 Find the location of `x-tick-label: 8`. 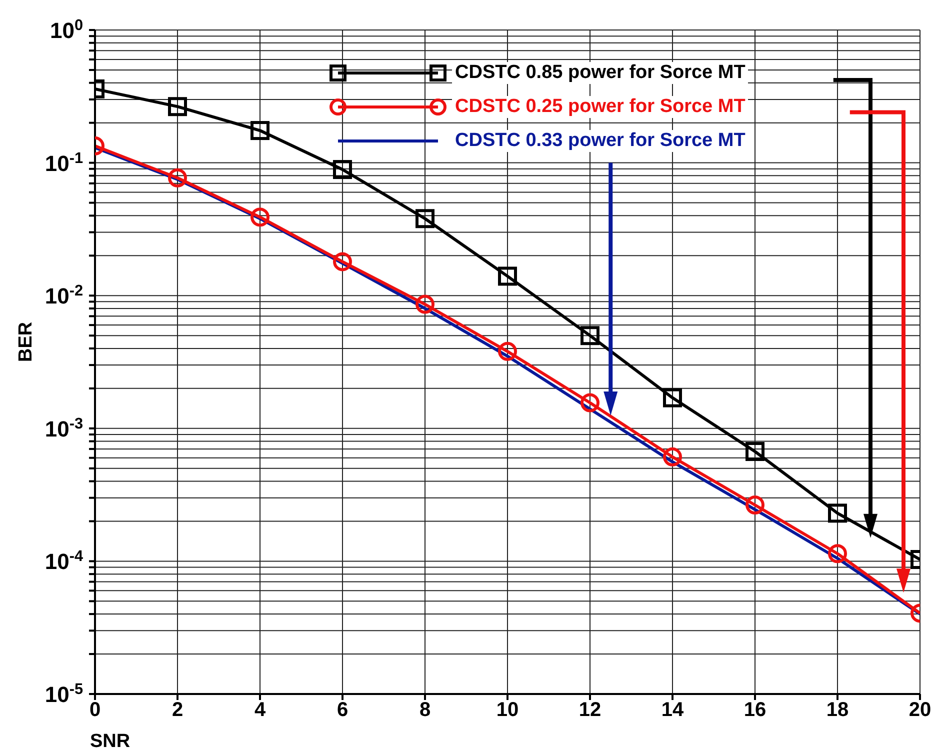

x-tick-label: 8 is located at coordinates (425, 710).